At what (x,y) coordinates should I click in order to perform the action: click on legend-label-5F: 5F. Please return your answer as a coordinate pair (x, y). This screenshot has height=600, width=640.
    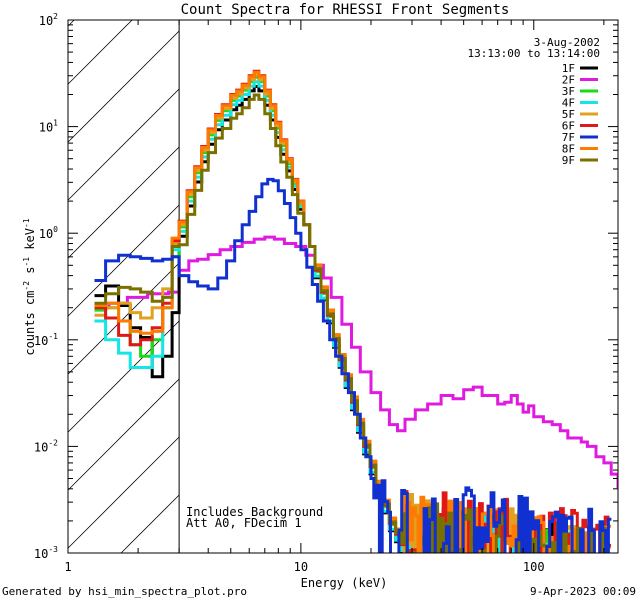
    Looking at the image, I should click on (568, 114).